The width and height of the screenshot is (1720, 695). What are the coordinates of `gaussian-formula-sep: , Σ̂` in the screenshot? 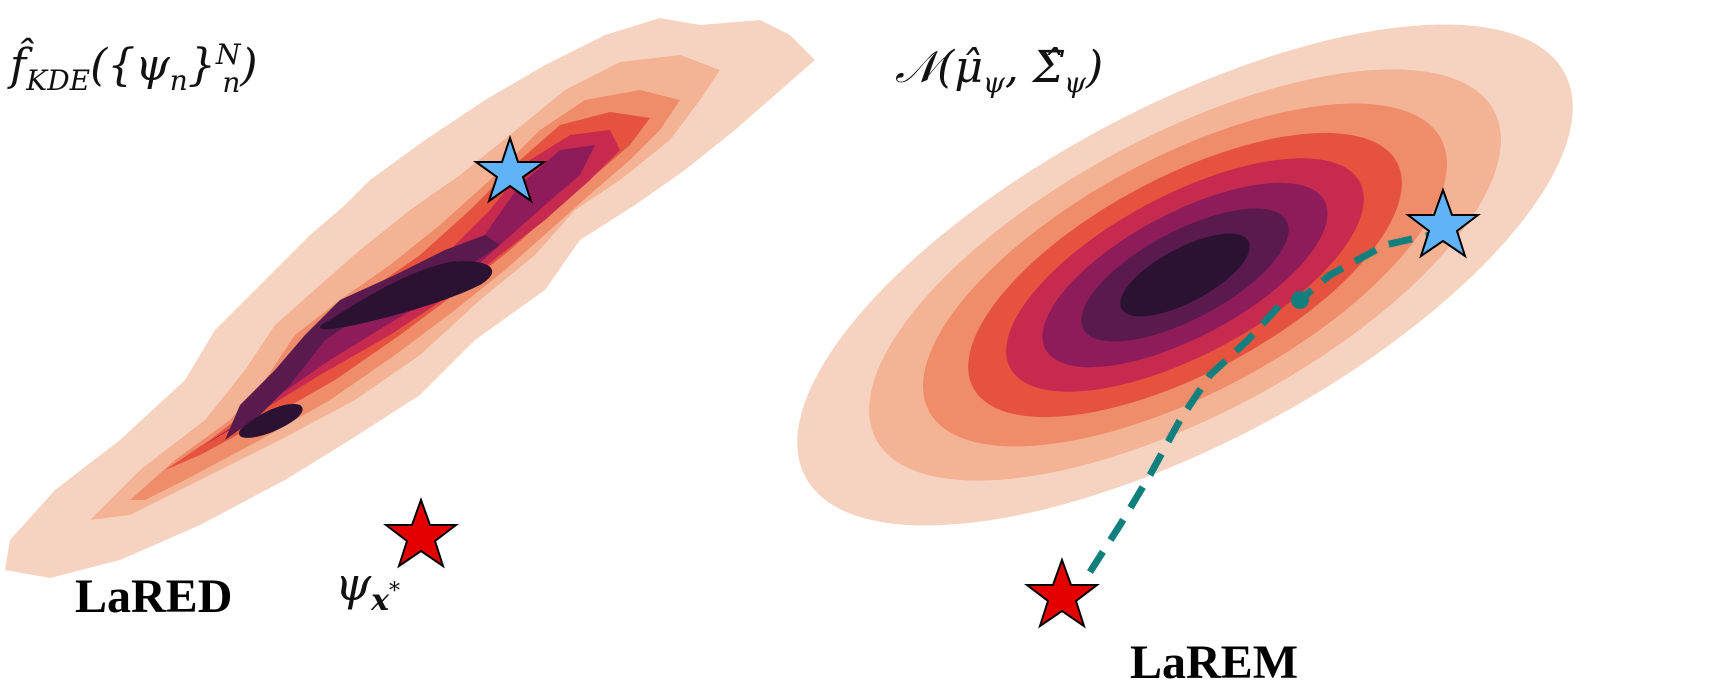 It's located at (1035, 67).